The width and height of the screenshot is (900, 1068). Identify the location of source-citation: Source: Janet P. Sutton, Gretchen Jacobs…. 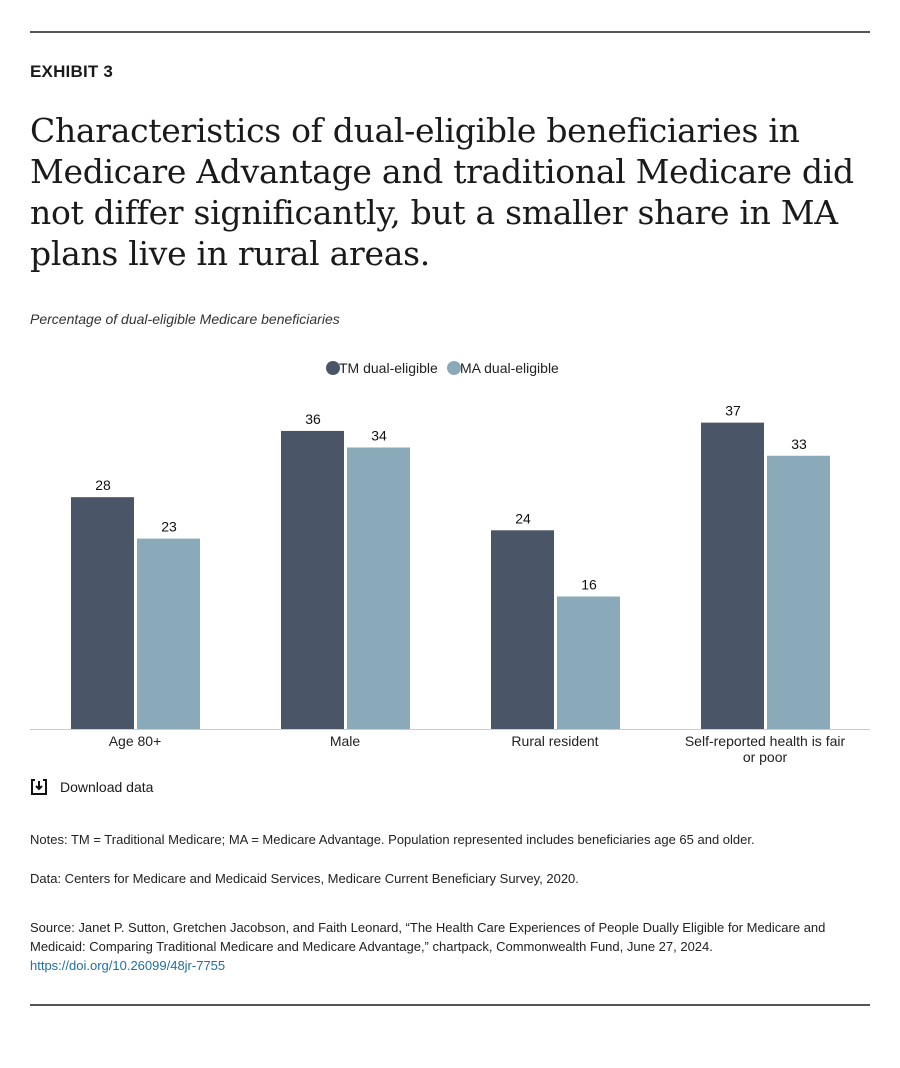
(445, 946).